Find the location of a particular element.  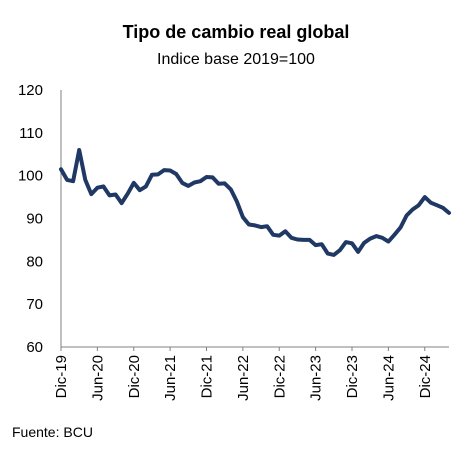

x-tick-label: Jun-21 is located at coordinates (170, 378).